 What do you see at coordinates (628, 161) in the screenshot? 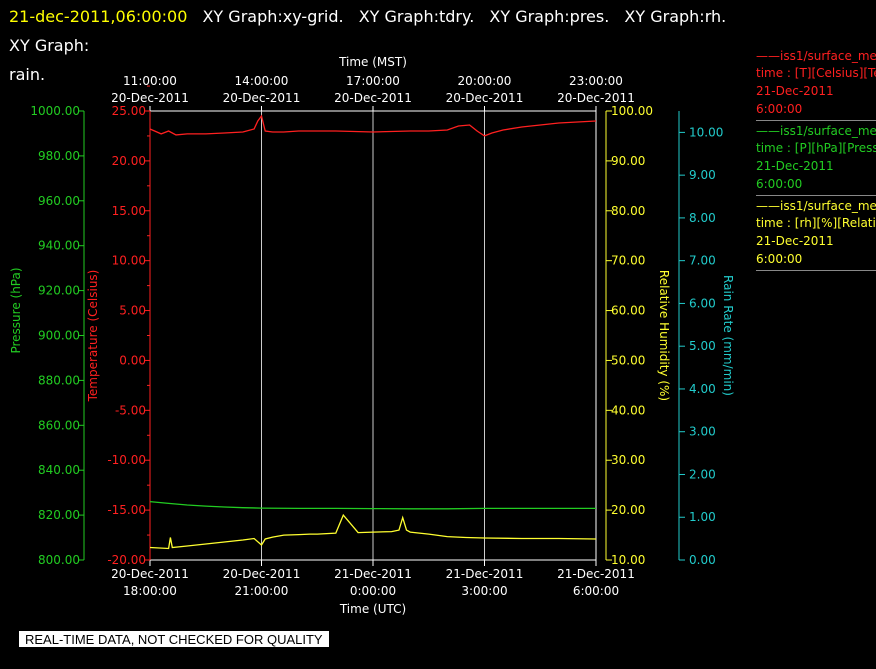
I see `humidity-tick-label: 90.00` at bounding box center [628, 161].